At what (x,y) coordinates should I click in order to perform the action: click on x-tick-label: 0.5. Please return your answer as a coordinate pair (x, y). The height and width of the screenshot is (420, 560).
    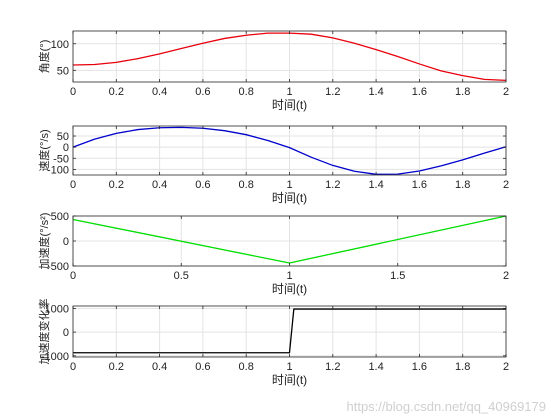
    Looking at the image, I should click on (181, 276).